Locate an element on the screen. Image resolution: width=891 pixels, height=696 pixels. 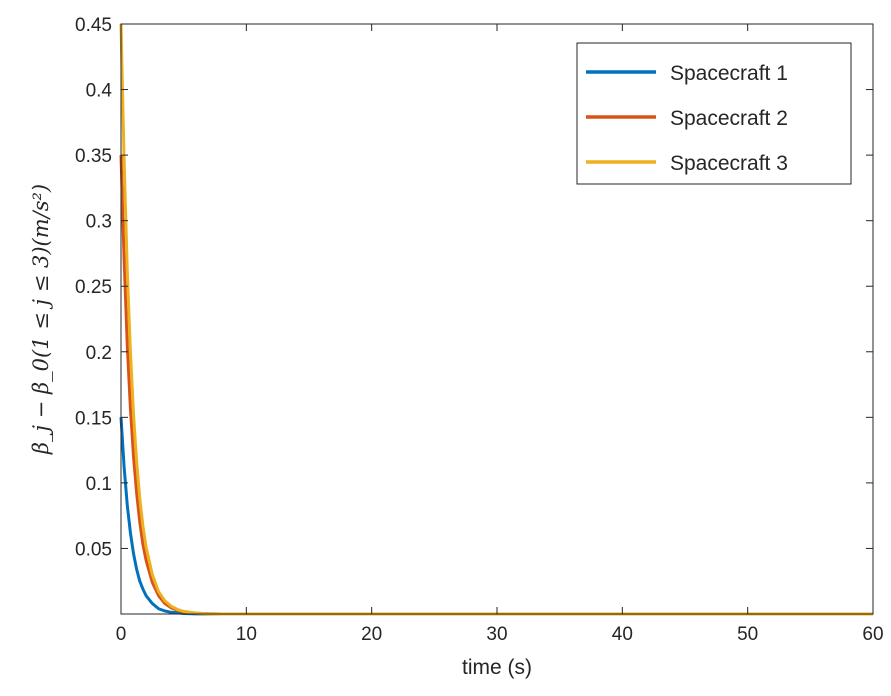
x-tick-label: 60 is located at coordinates (872, 634).